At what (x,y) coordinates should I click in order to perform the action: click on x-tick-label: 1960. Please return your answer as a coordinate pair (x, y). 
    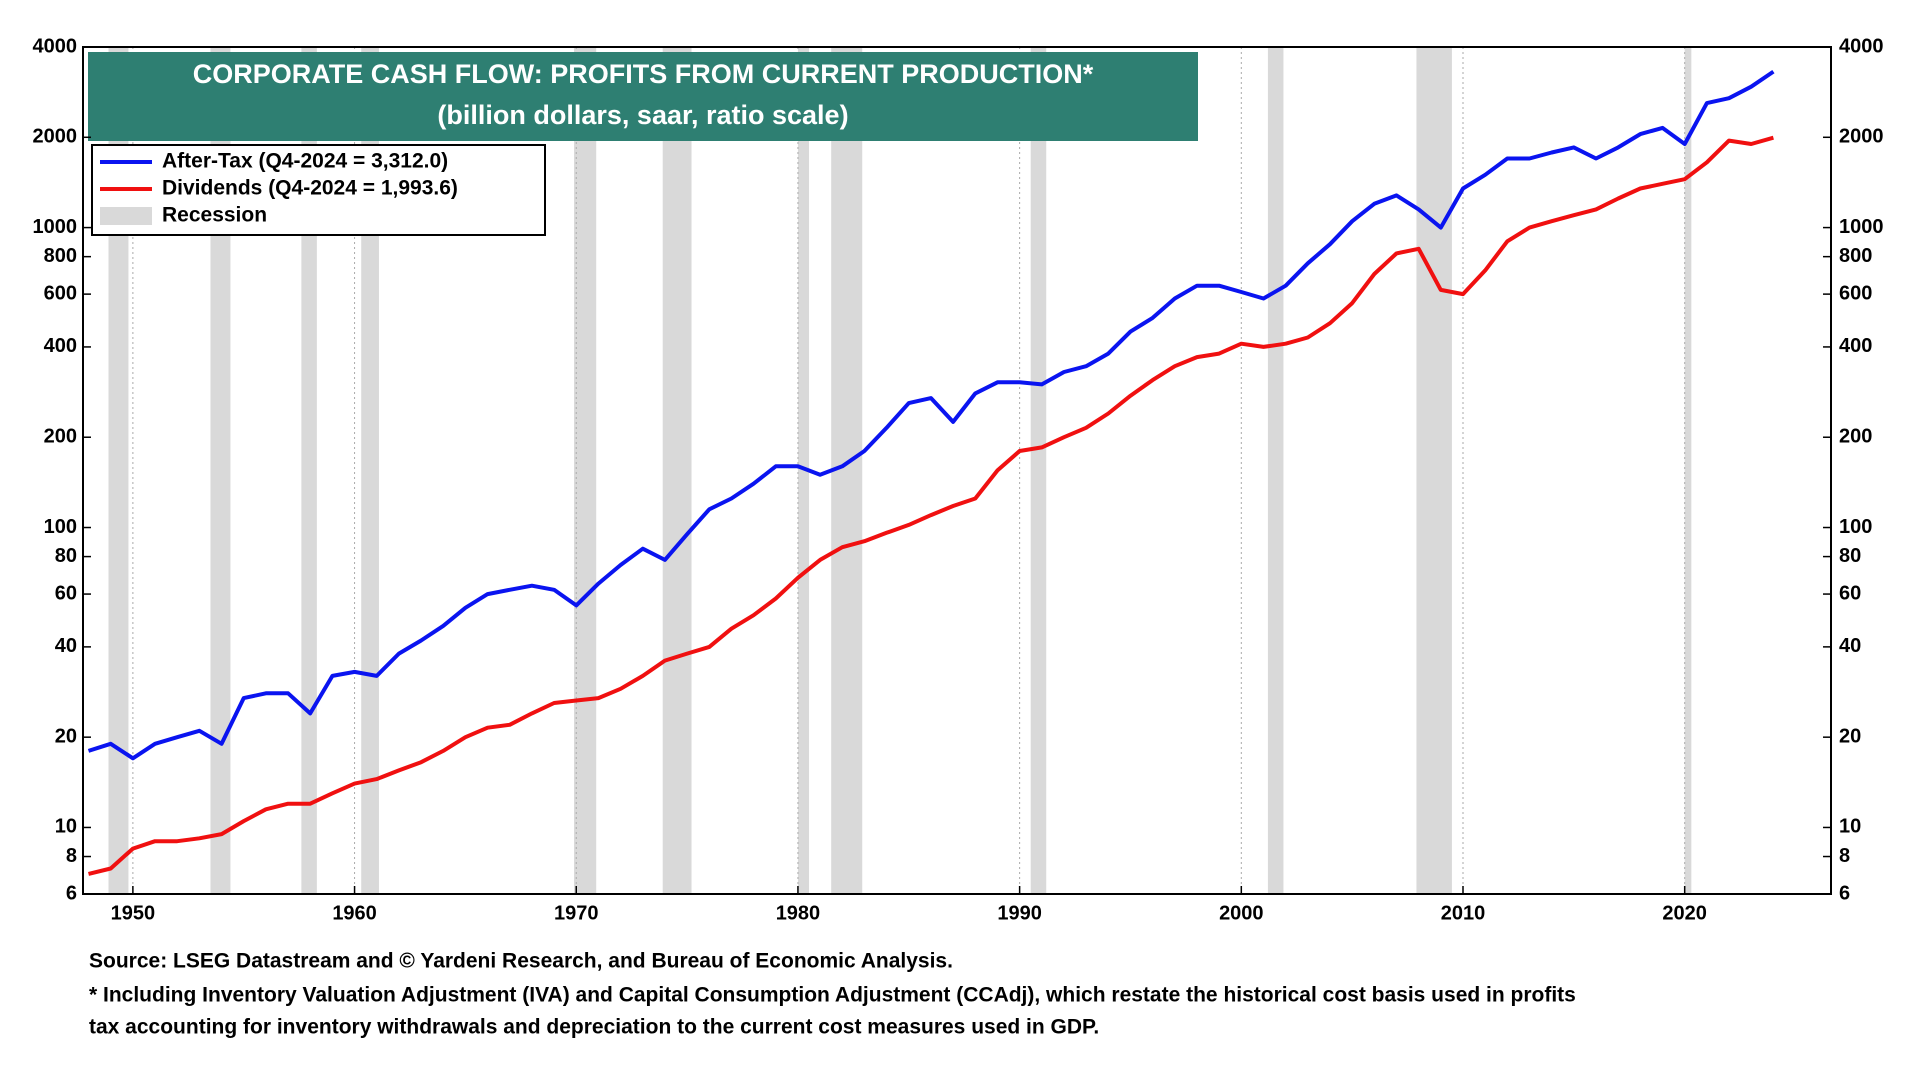
    Looking at the image, I should click on (354, 913).